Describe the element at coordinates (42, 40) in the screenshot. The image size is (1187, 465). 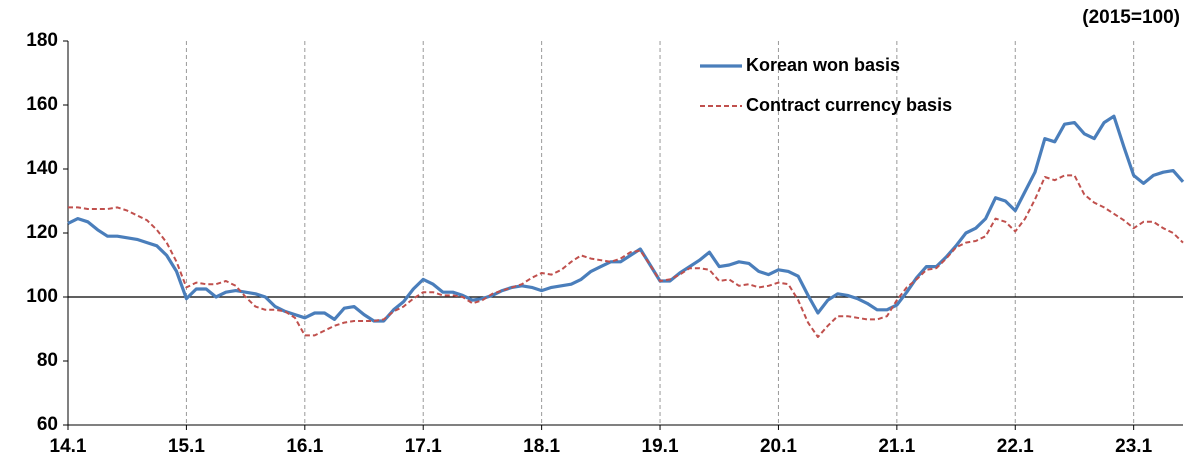
I see `y-tick-label: 180` at that location.